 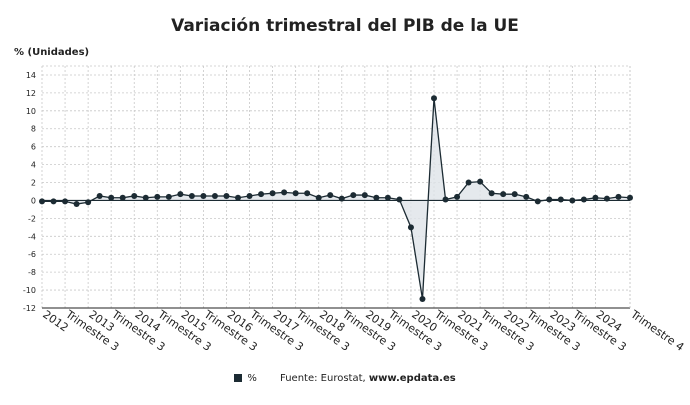 I want to click on y-tick-labels: 14 12 10 8 6 4 2 0 -2 -4 -6 -8 -10 -12, so click(x=29, y=192).